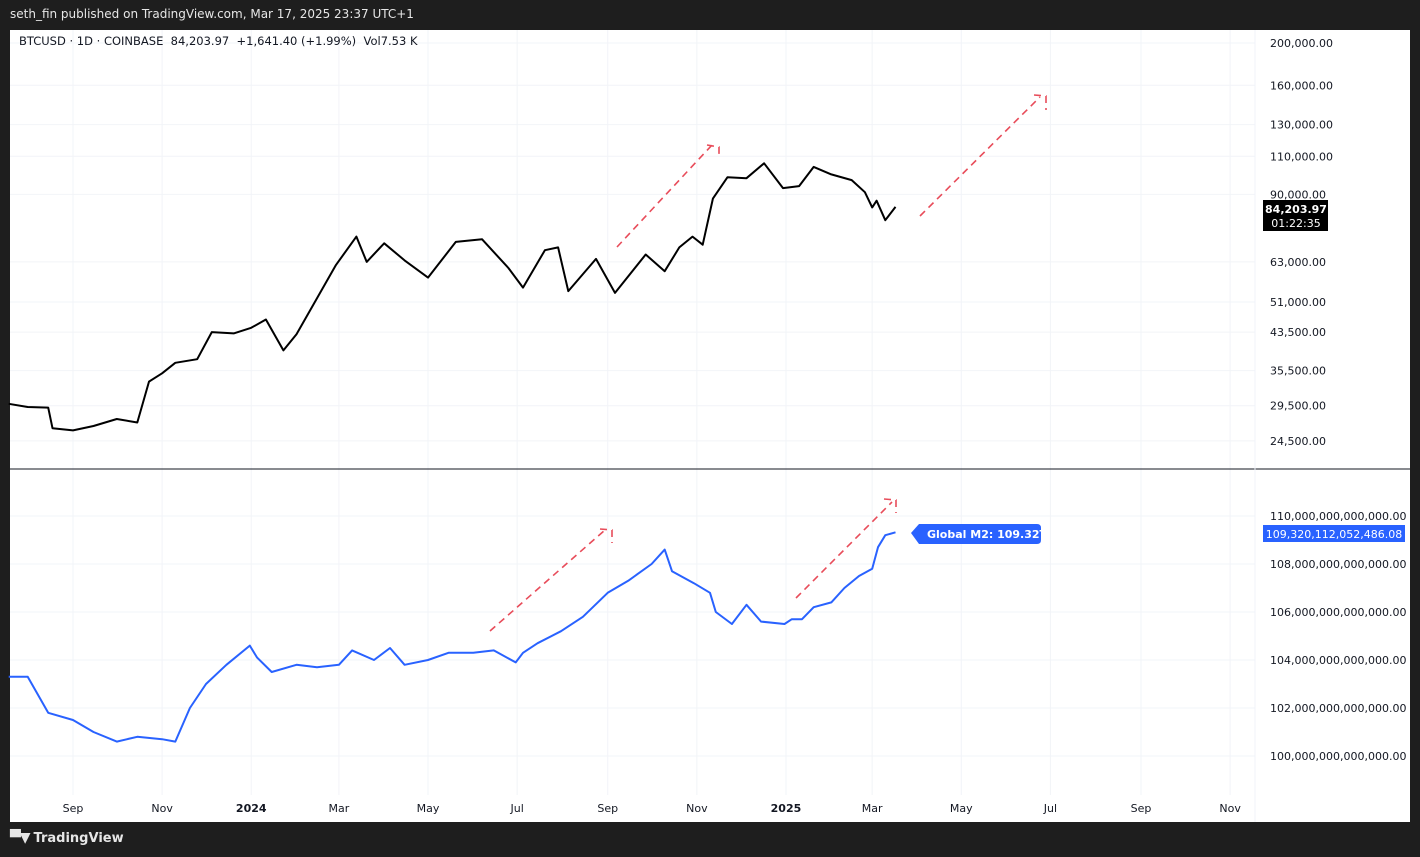 This screenshot has height=857, width=1420. Describe the element at coordinates (1338, 564) in the screenshot. I see `m2-value-tick: 108,000,000,000,000.00` at that location.